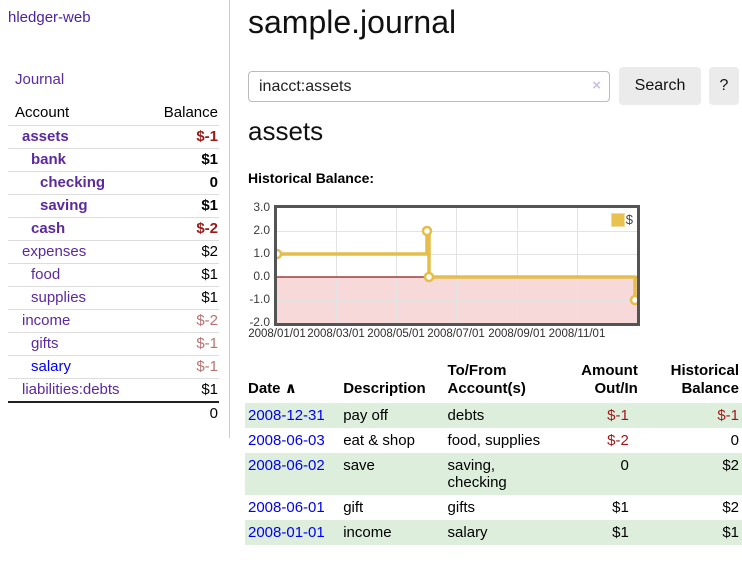 The image size is (742, 582). I want to click on account-link-assets: assets, so click(45, 136).